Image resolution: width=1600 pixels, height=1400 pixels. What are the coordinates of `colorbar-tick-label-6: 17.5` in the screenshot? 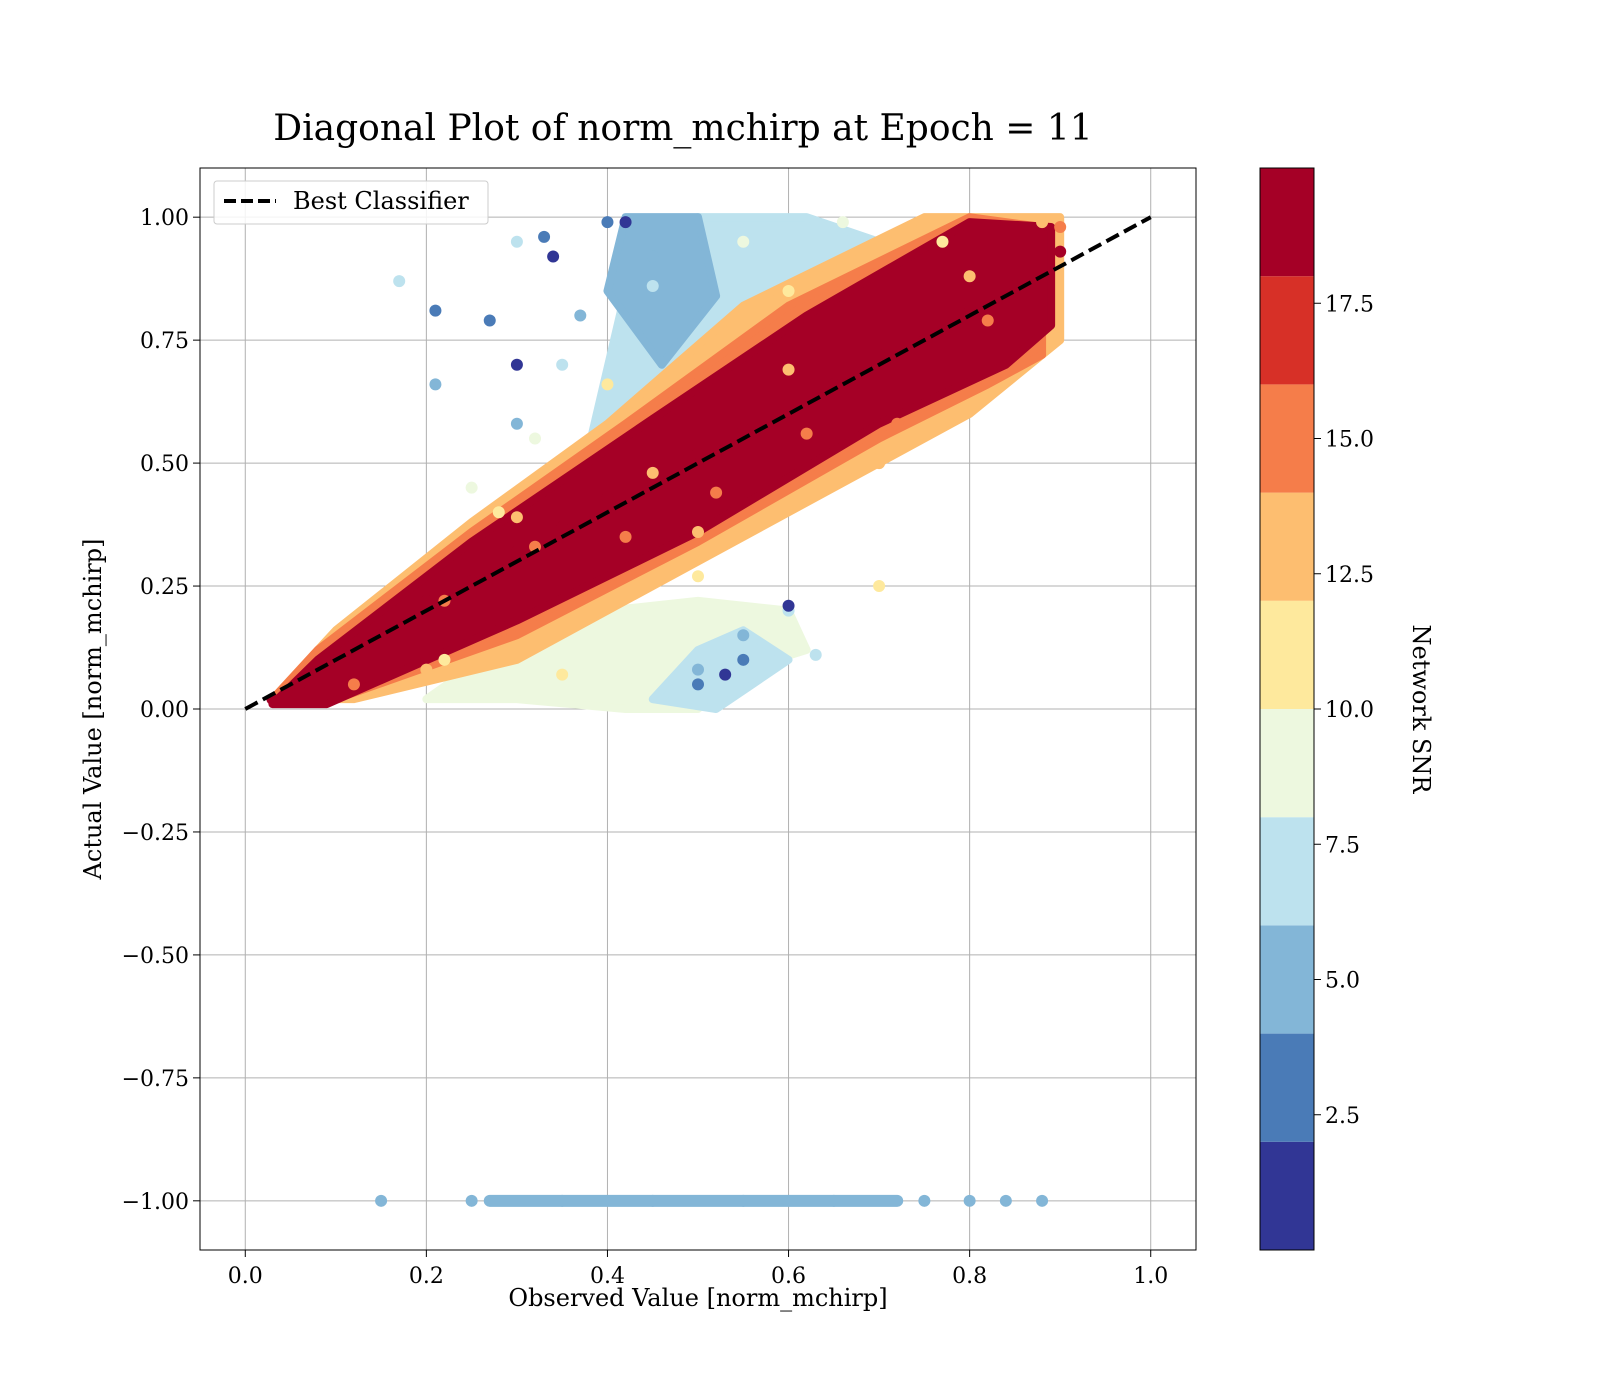 It's located at (1349, 304).